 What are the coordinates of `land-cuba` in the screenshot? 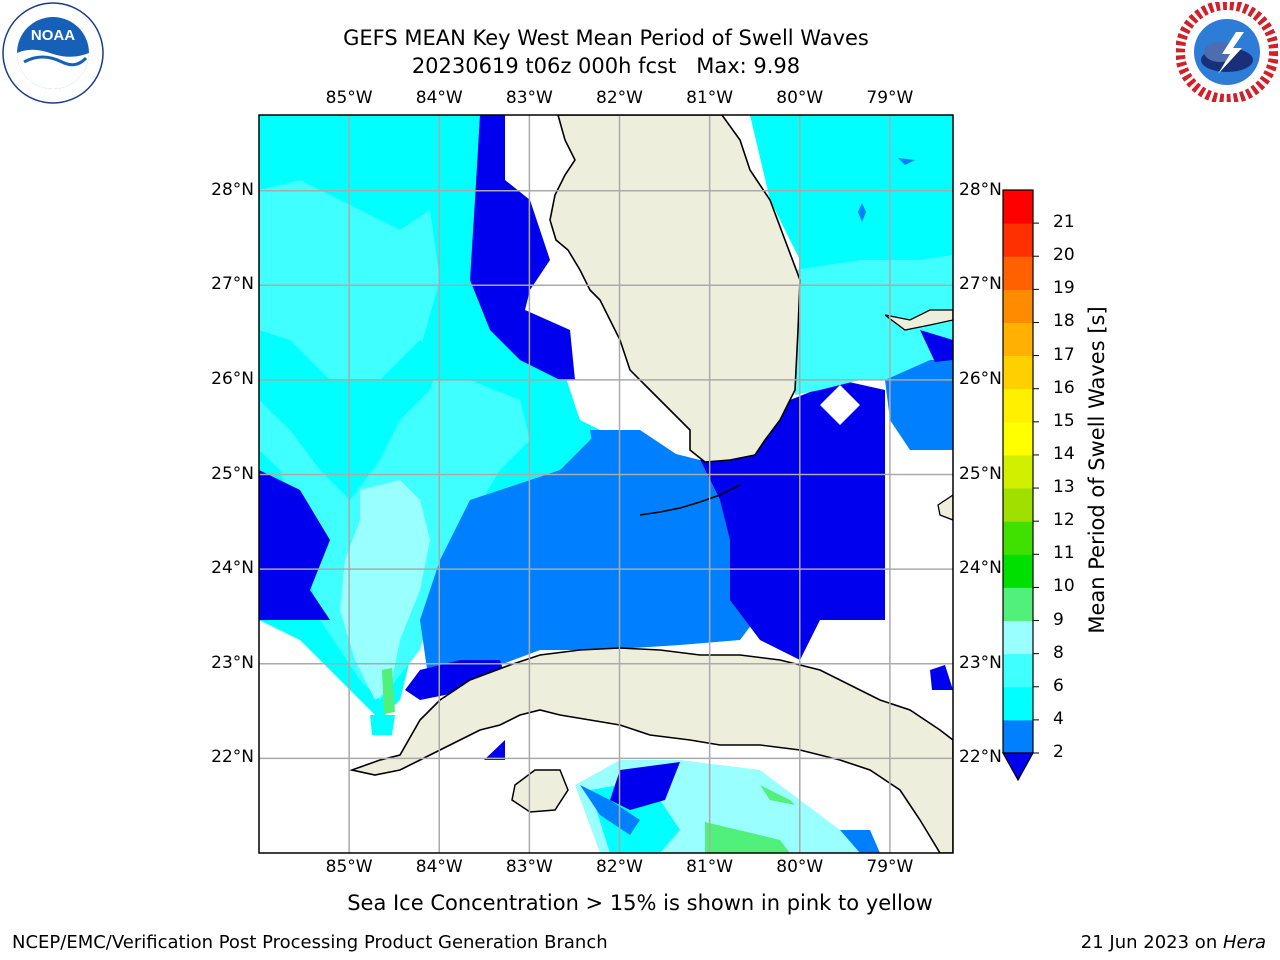 It's located at (651, 750).